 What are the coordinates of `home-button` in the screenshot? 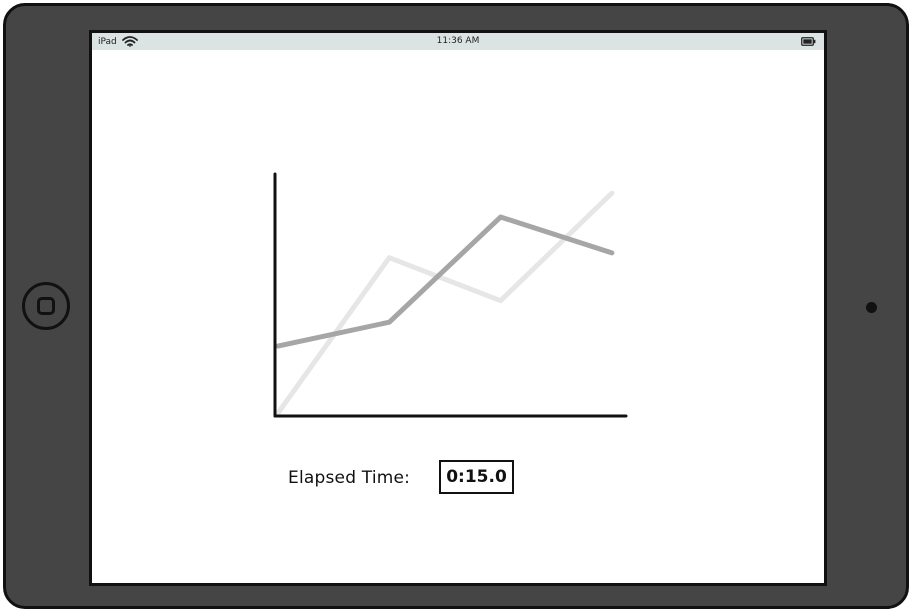 It's located at (46, 306).